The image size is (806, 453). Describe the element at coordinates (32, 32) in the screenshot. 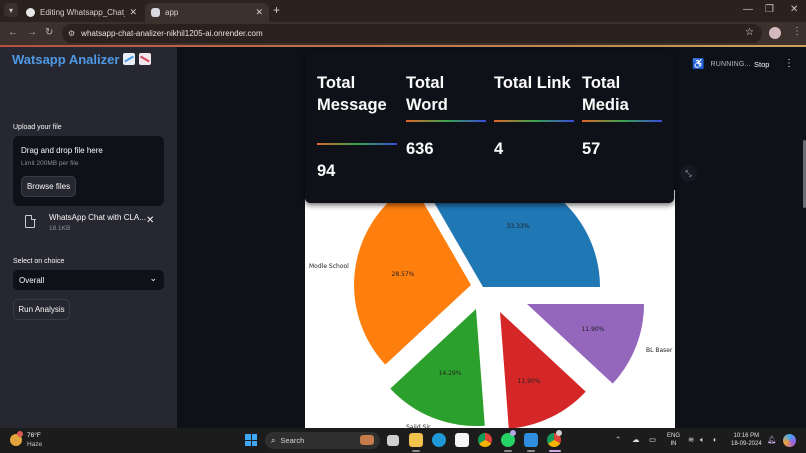

I see `forward-arrow-icon: →` at that location.